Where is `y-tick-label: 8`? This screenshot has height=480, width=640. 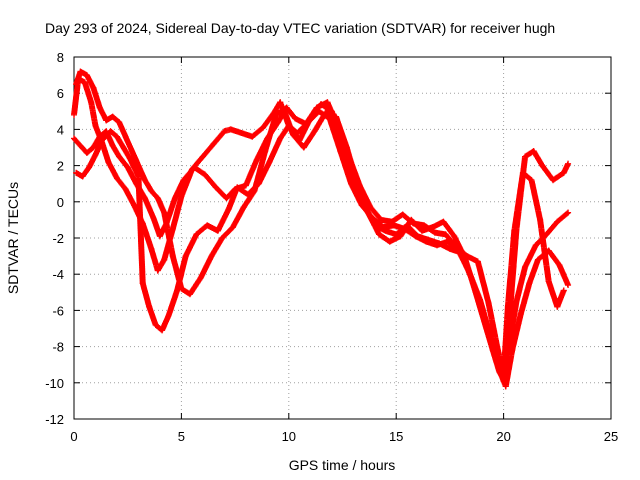 y-tick-label: 8 is located at coordinates (60, 57).